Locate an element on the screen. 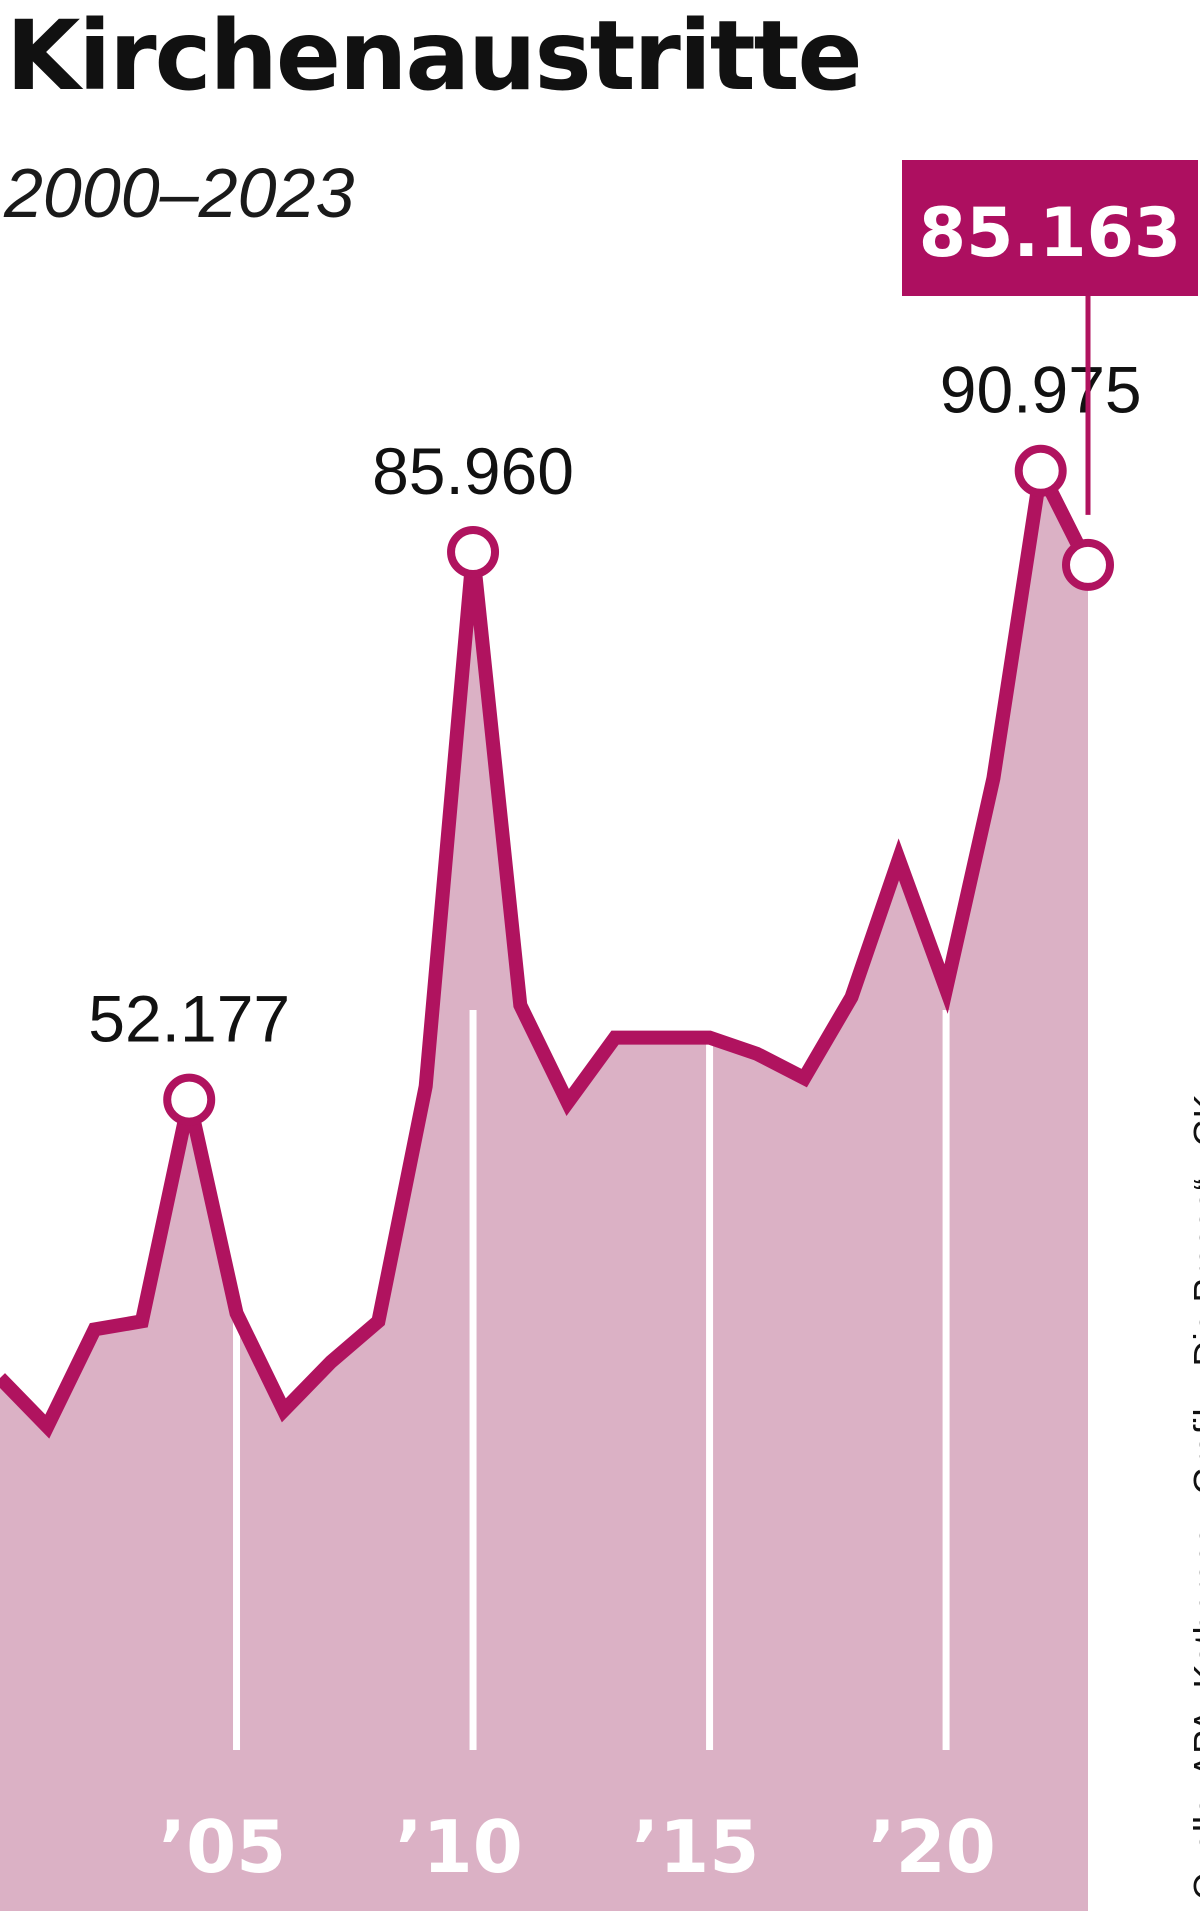 The height and width of the screenshot is (1911, 1200). marker-2023 is located at coordinates (1088, 564).